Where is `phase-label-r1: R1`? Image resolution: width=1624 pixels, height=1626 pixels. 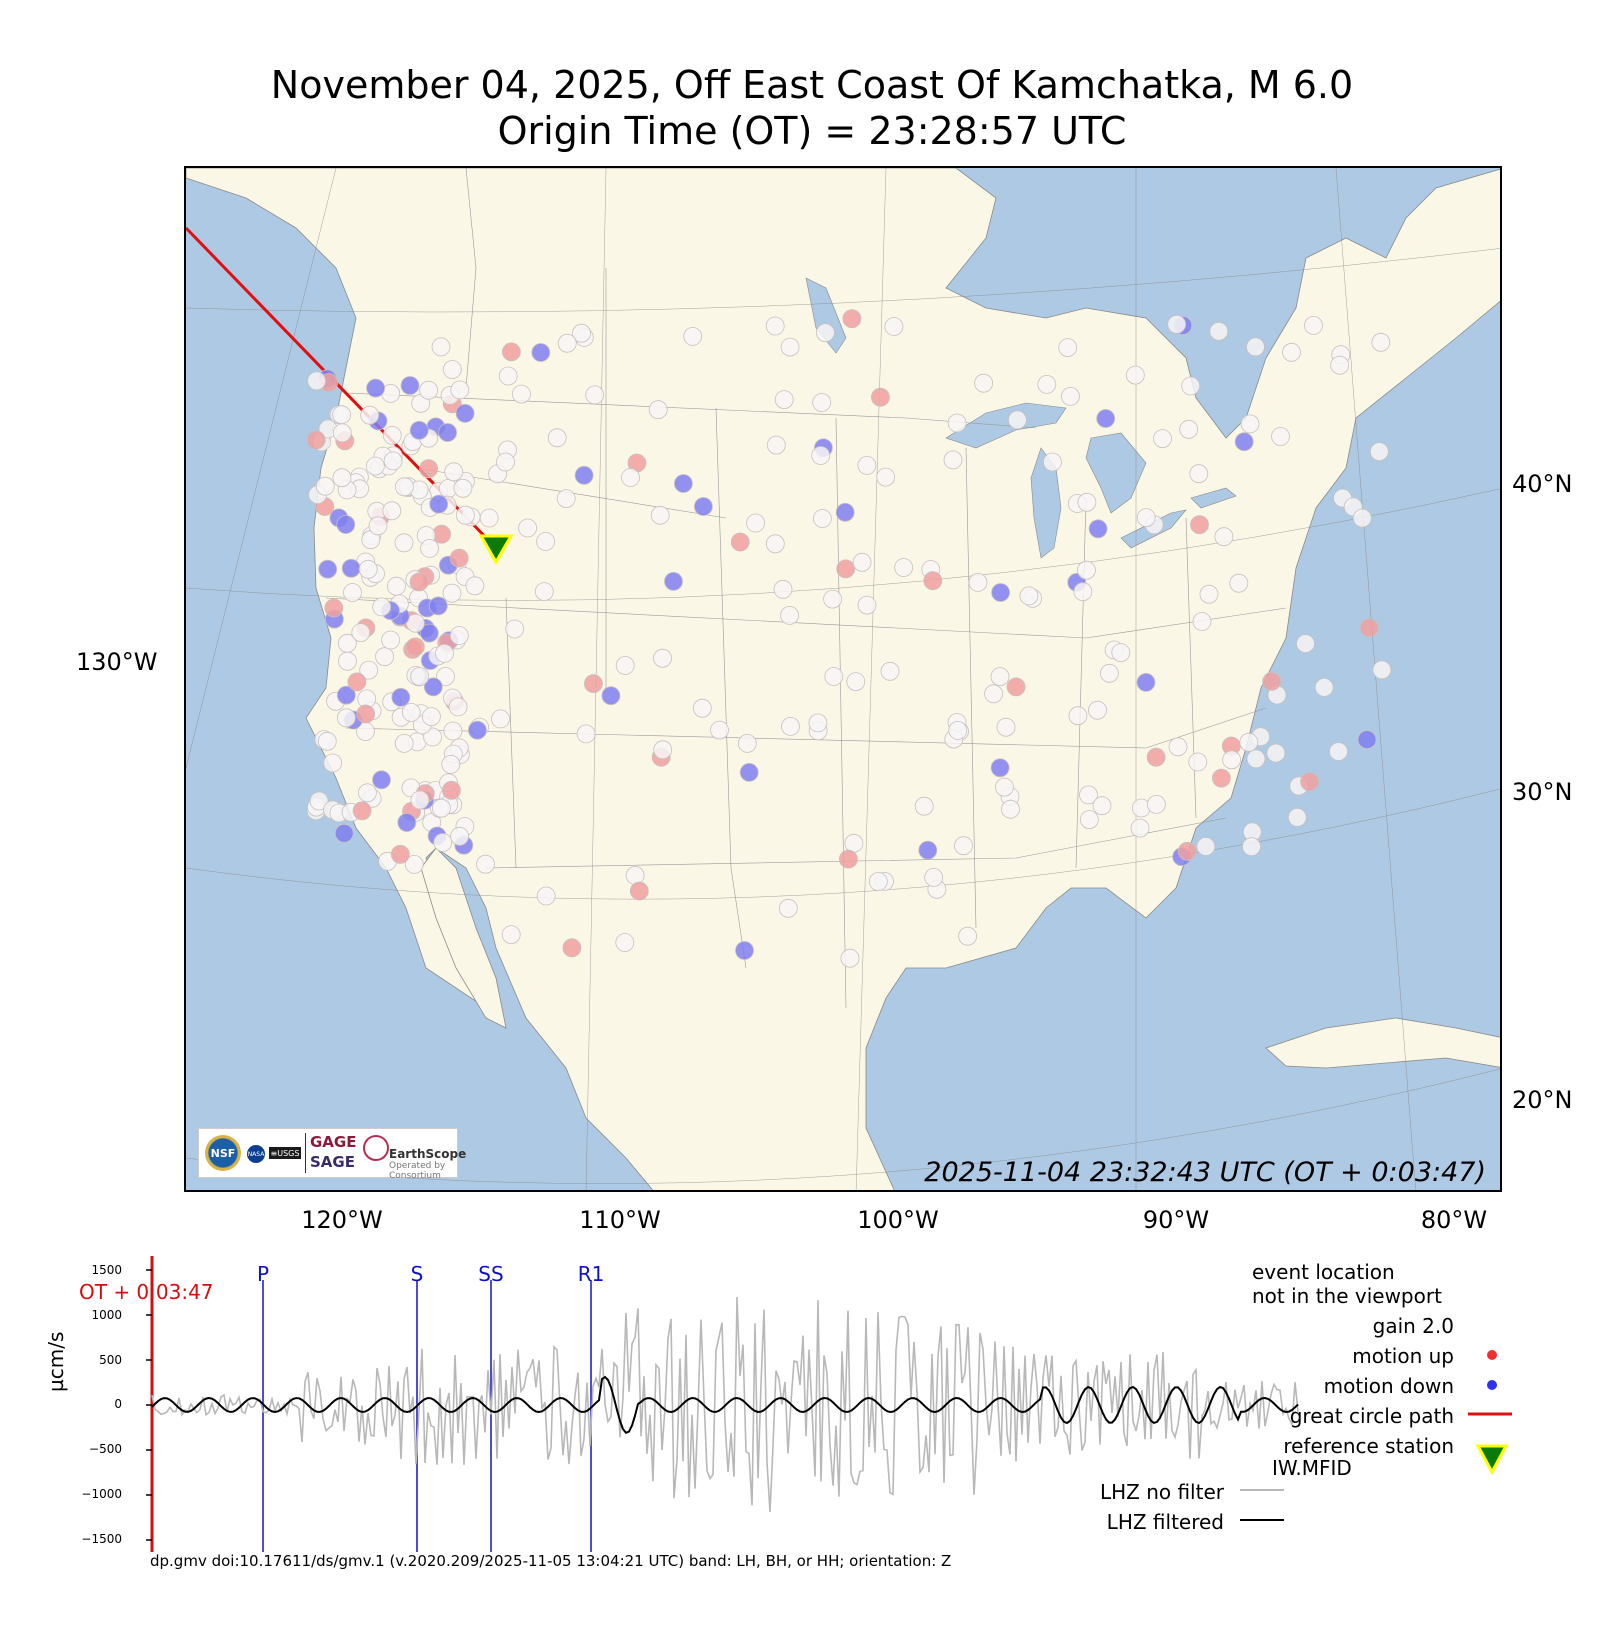
phase-label-r1: R1 is located at coordinates (591, 1274).